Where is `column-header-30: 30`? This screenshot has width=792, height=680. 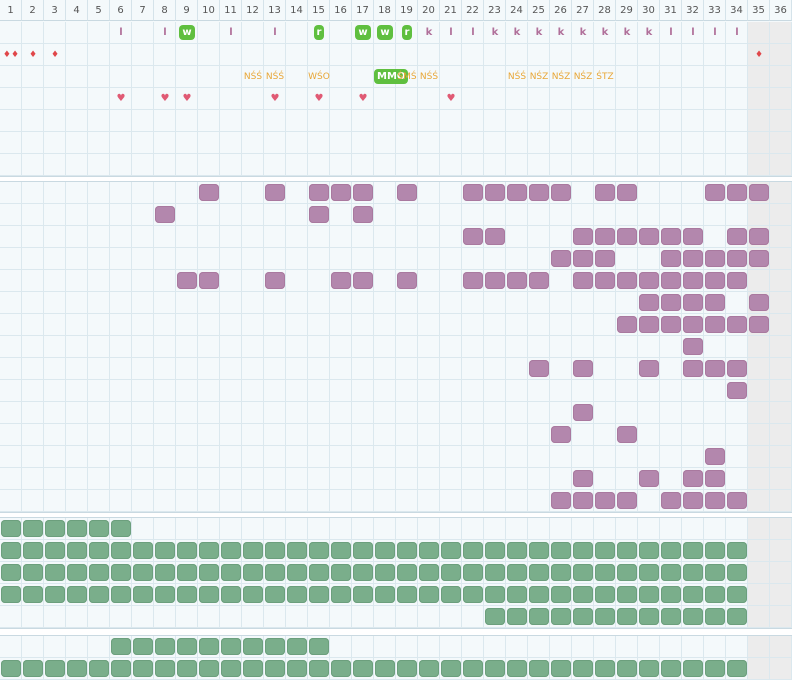 column-header-30: 30 is located at coordinates (649, 10).